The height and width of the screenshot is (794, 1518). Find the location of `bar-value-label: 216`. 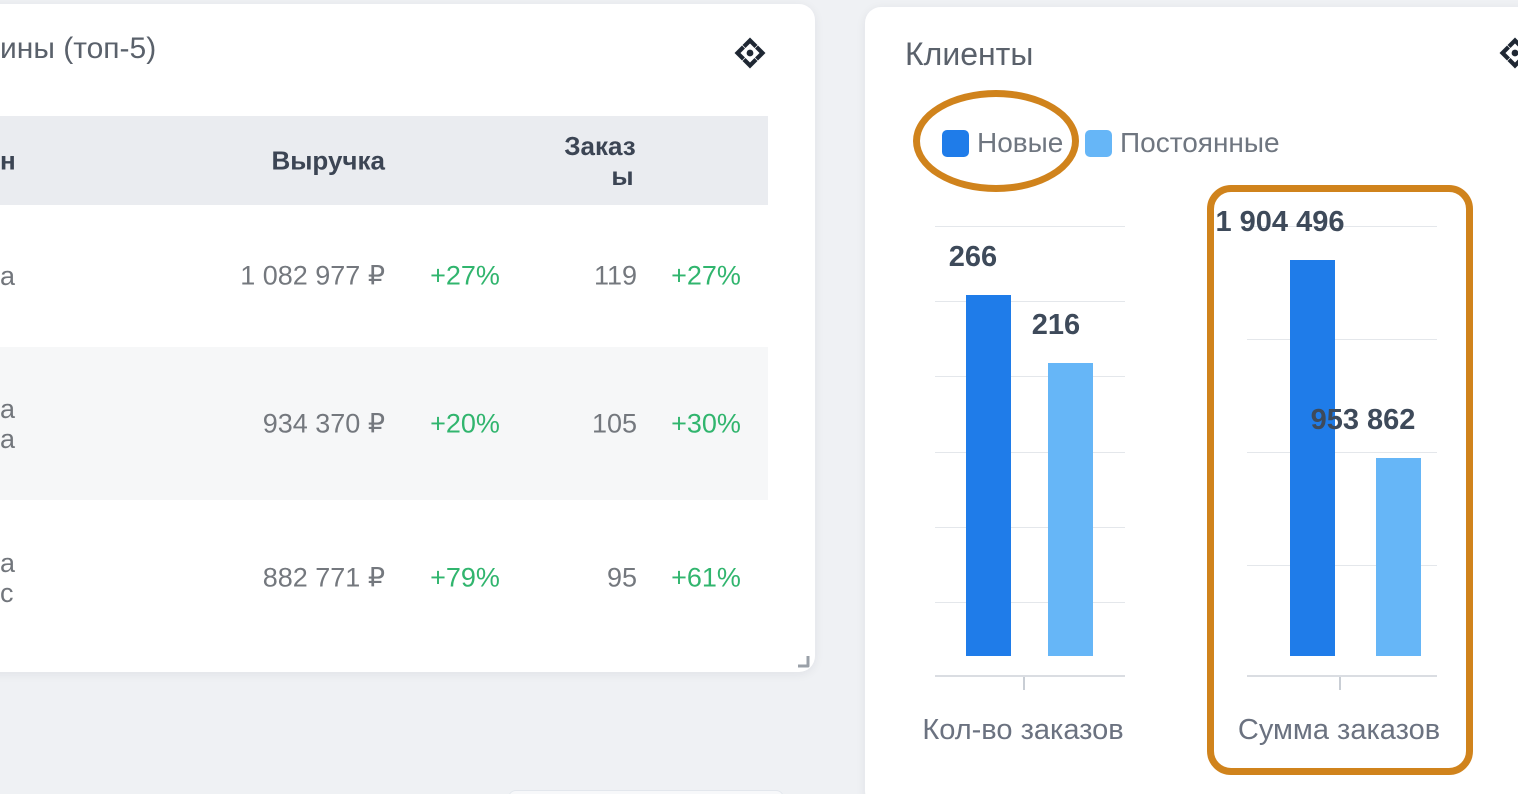

bar-value-label: 216 is located at coordinates (1056, 324).